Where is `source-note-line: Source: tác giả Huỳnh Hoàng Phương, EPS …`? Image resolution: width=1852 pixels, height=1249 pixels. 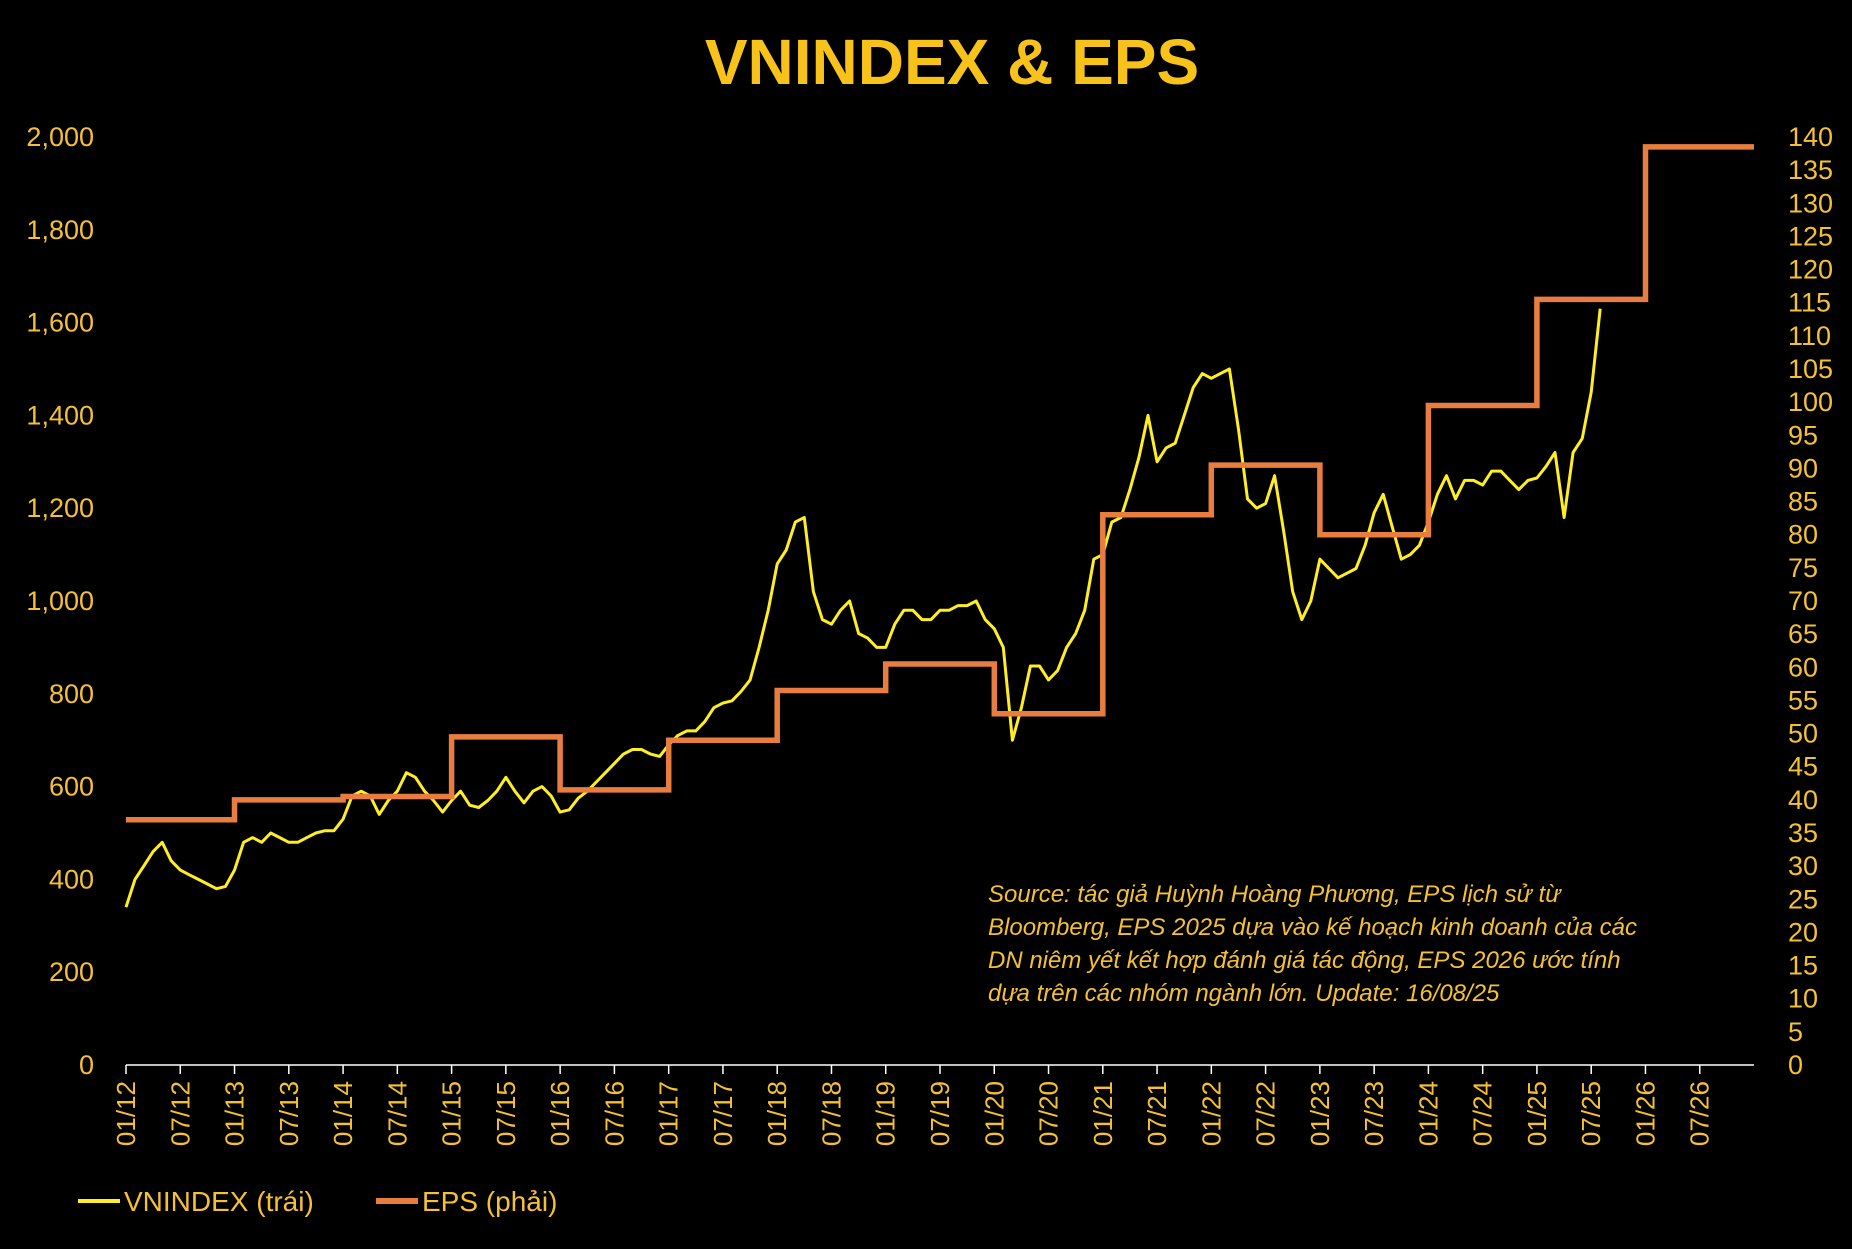
source-note-line: Source: tác giả Huỳnh Hoàng Phương, EPS … is located at coordinates (1275, 894).